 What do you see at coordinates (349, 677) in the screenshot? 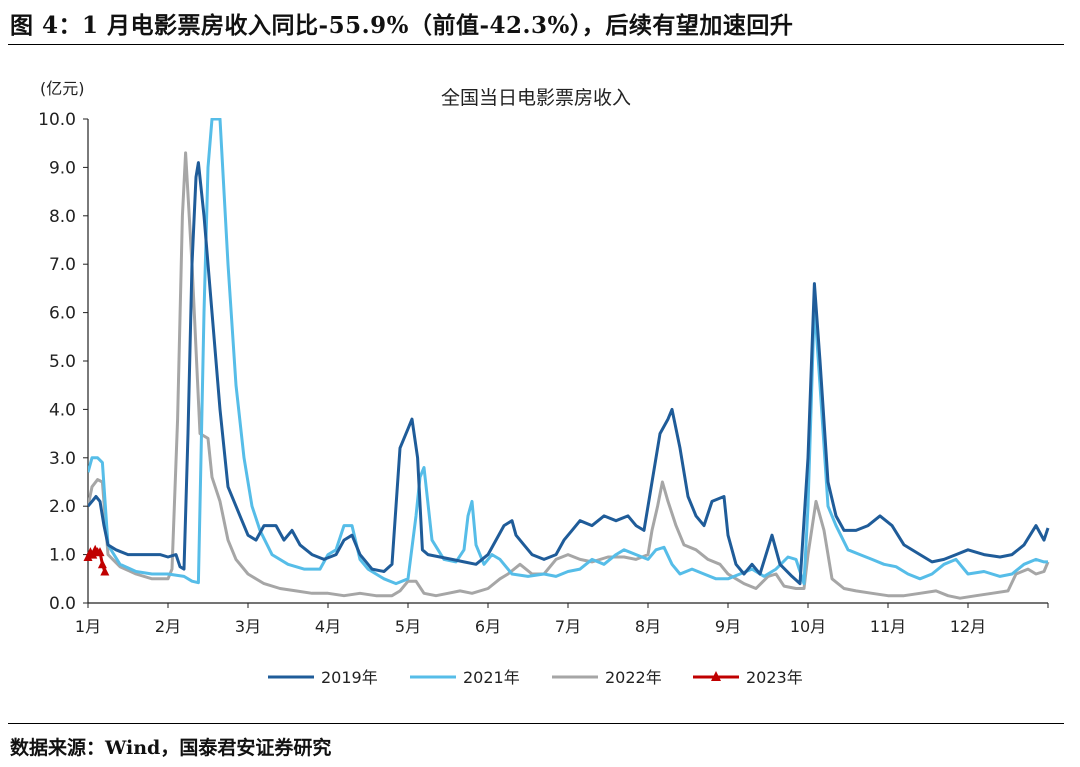
I see `legend-label-2019: 2019年` at bounding box center [349, 677].